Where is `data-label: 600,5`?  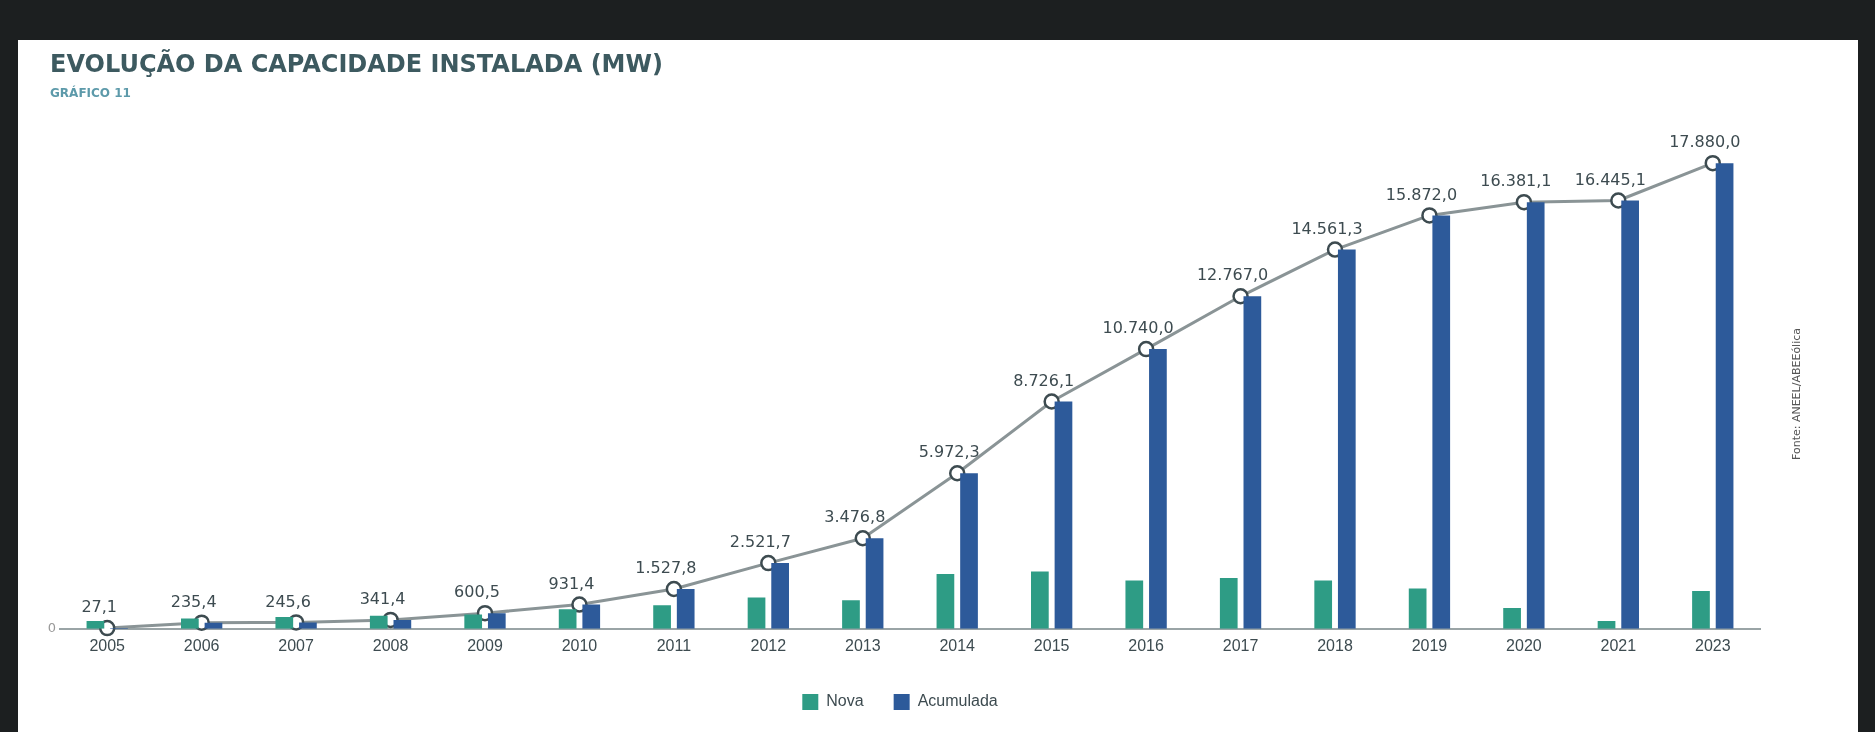 data-label: 600,5 is located at coordinates (477, 592).